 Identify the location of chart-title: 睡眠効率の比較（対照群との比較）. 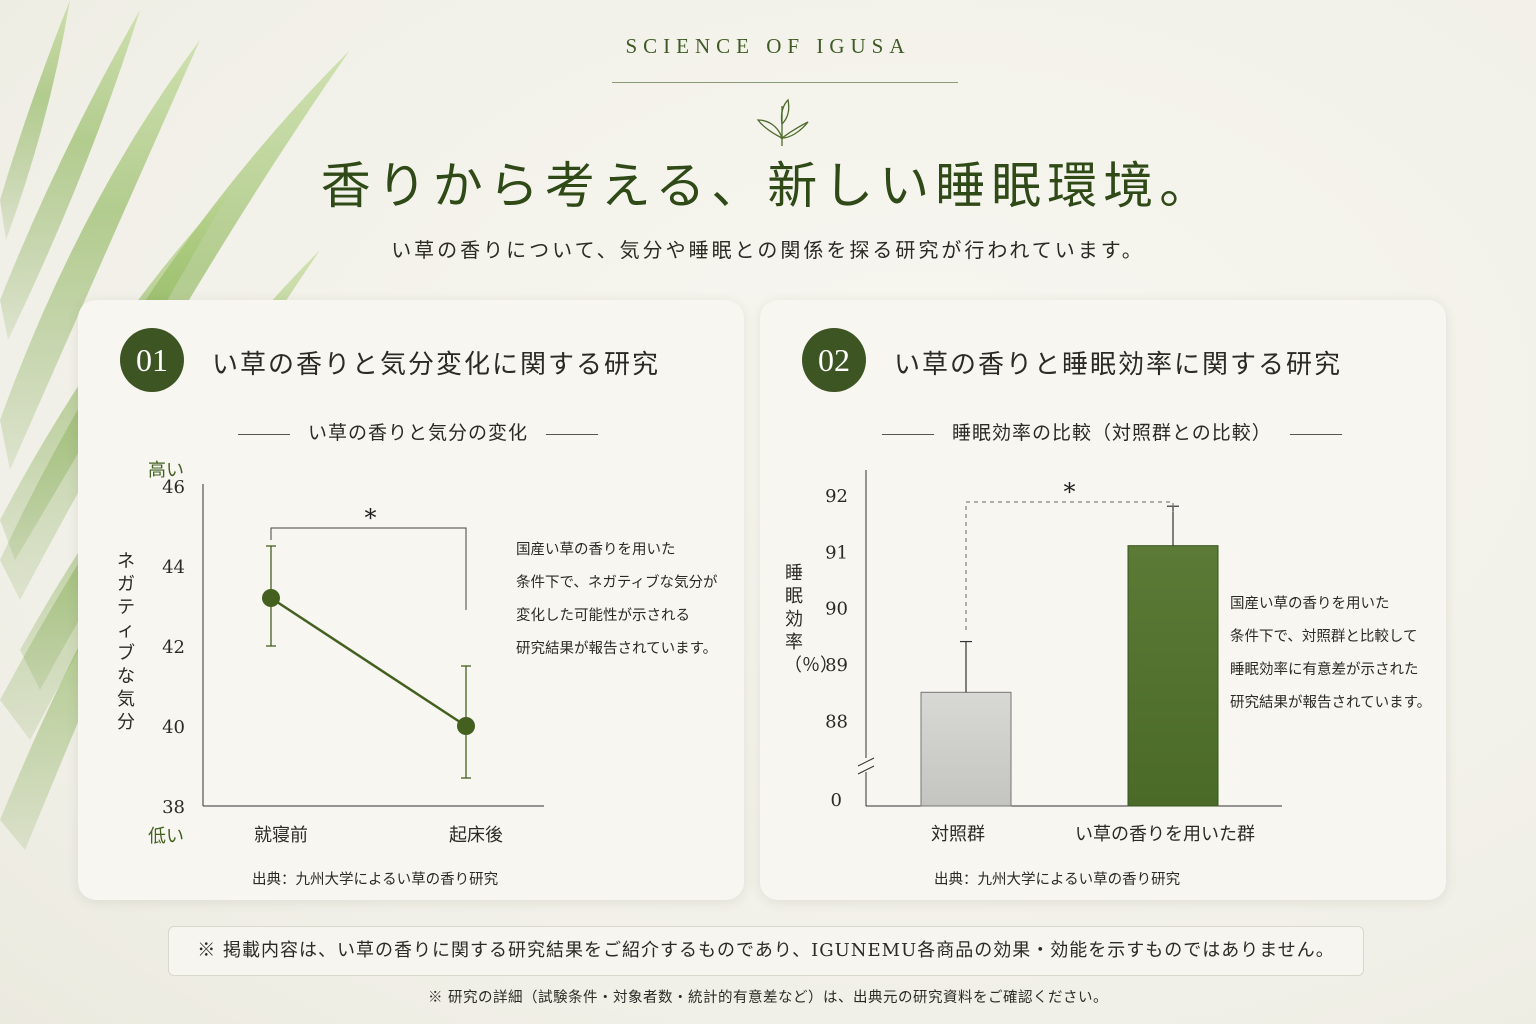
(1112, 431).